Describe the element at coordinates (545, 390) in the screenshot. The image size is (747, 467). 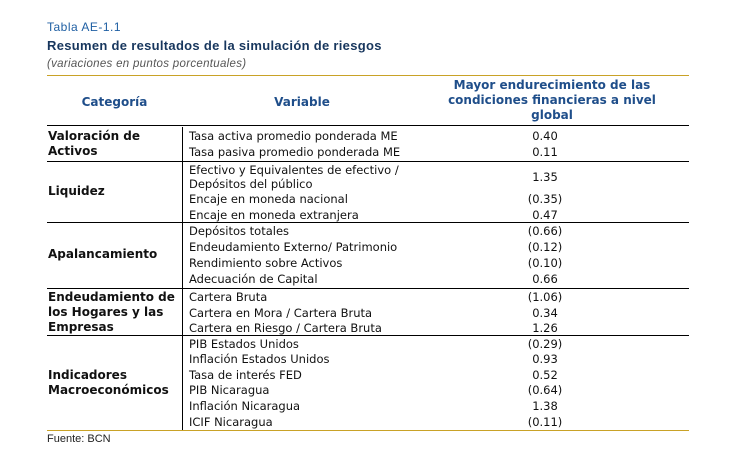
I see `value-cell: (0.64)` at that location.